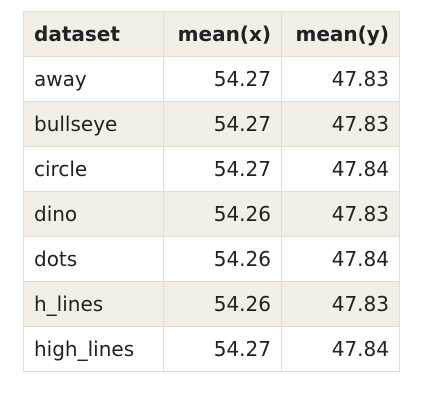 The height and width of the screenshot is (400, 432). I want to click on dataset-cell: bullseye, so click(93, 124).